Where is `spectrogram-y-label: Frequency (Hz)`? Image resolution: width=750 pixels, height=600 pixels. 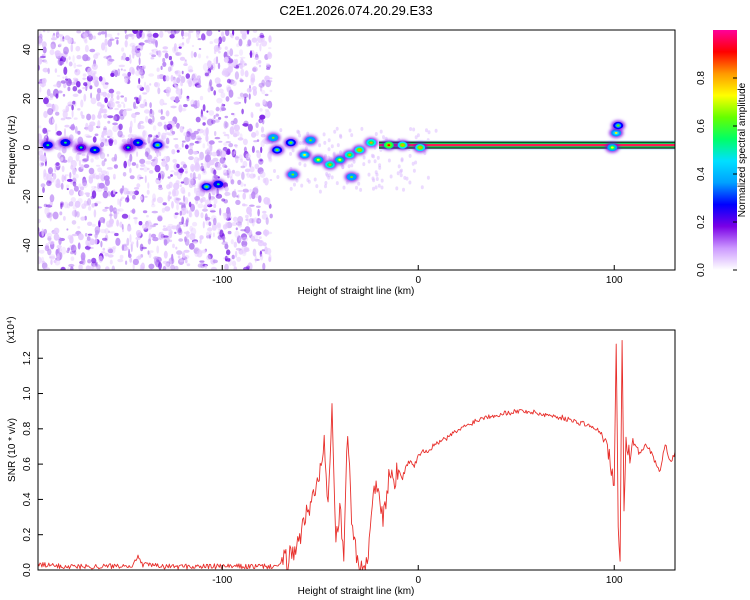 spectrogram-y-label: Frequency (Hz) is located at coordinates (12, 150).